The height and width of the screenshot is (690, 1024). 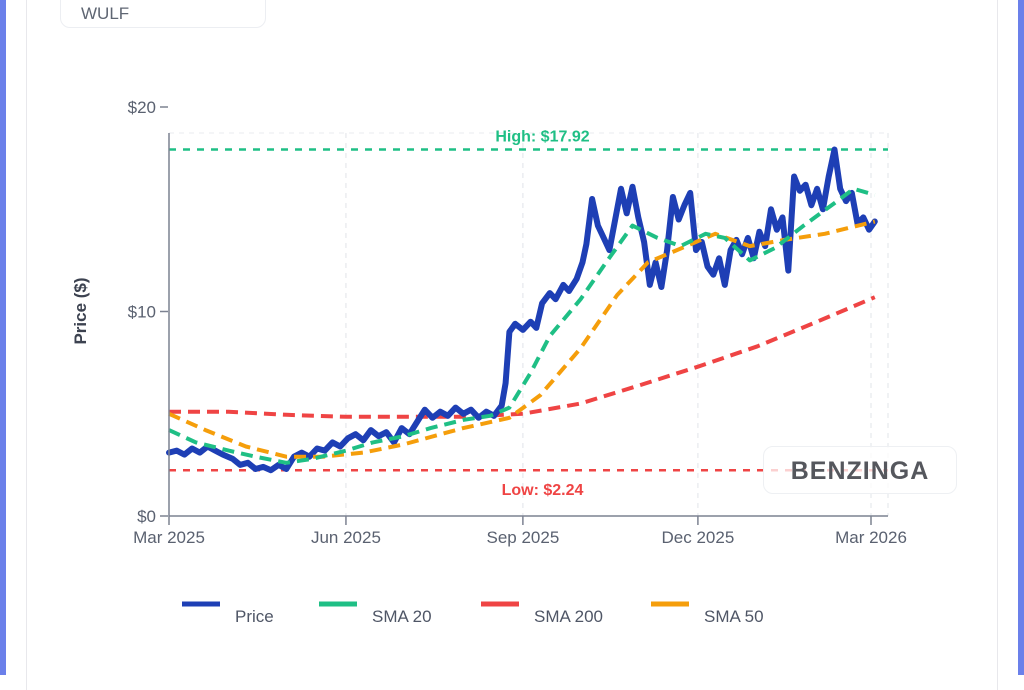 I want to click on x-ticks: Mar 2025 Jun 2025 Sep 2025 Dec 2025 Mar 2026, so click(x=520, y=531).